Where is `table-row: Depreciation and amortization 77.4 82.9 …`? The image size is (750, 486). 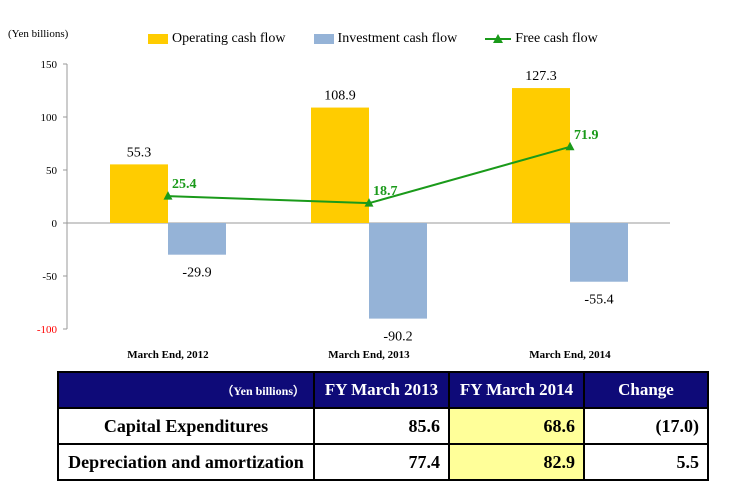
table-row: Depreciation and amortization 77.4 82.9 … is located at coordinates (383, 462).